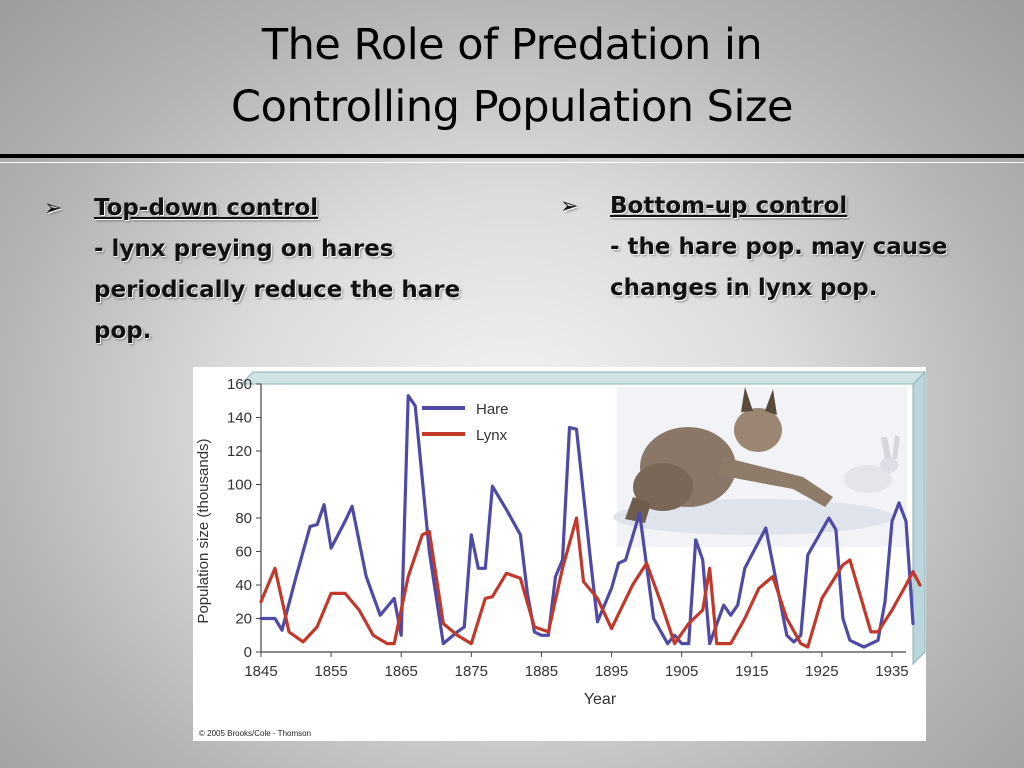 The image size is (1024, 768). Describe the element at coordinates (600, 699) in the screenshot. I see `x-axis-label: Year` at that location.